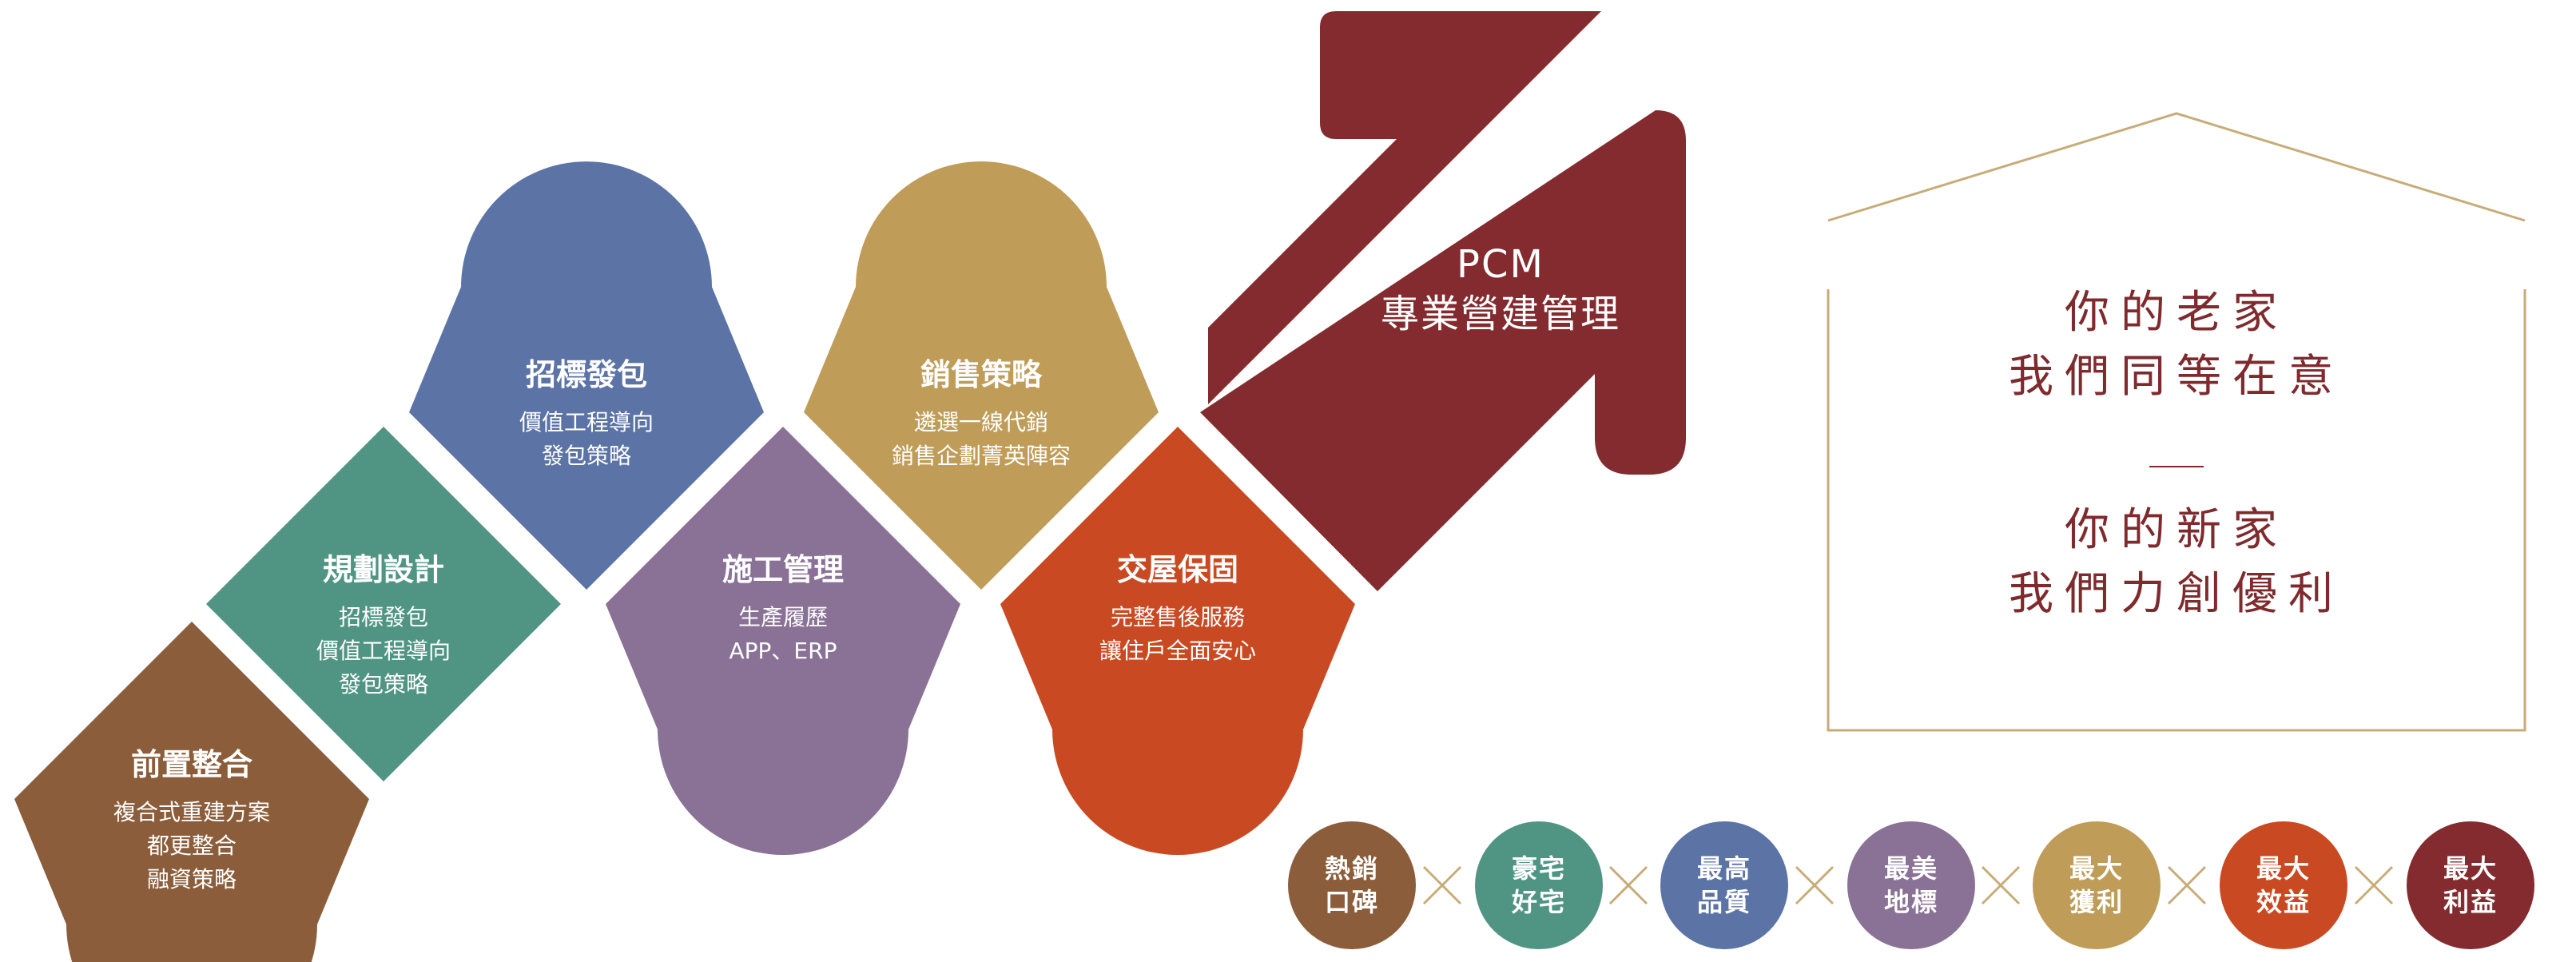 The width and height of the screenshot is (2576, 962). Describe the element at coordinates (1500, 314) in the screenshot. I see `arrow-subtitle: 專業營建管理` at that location.